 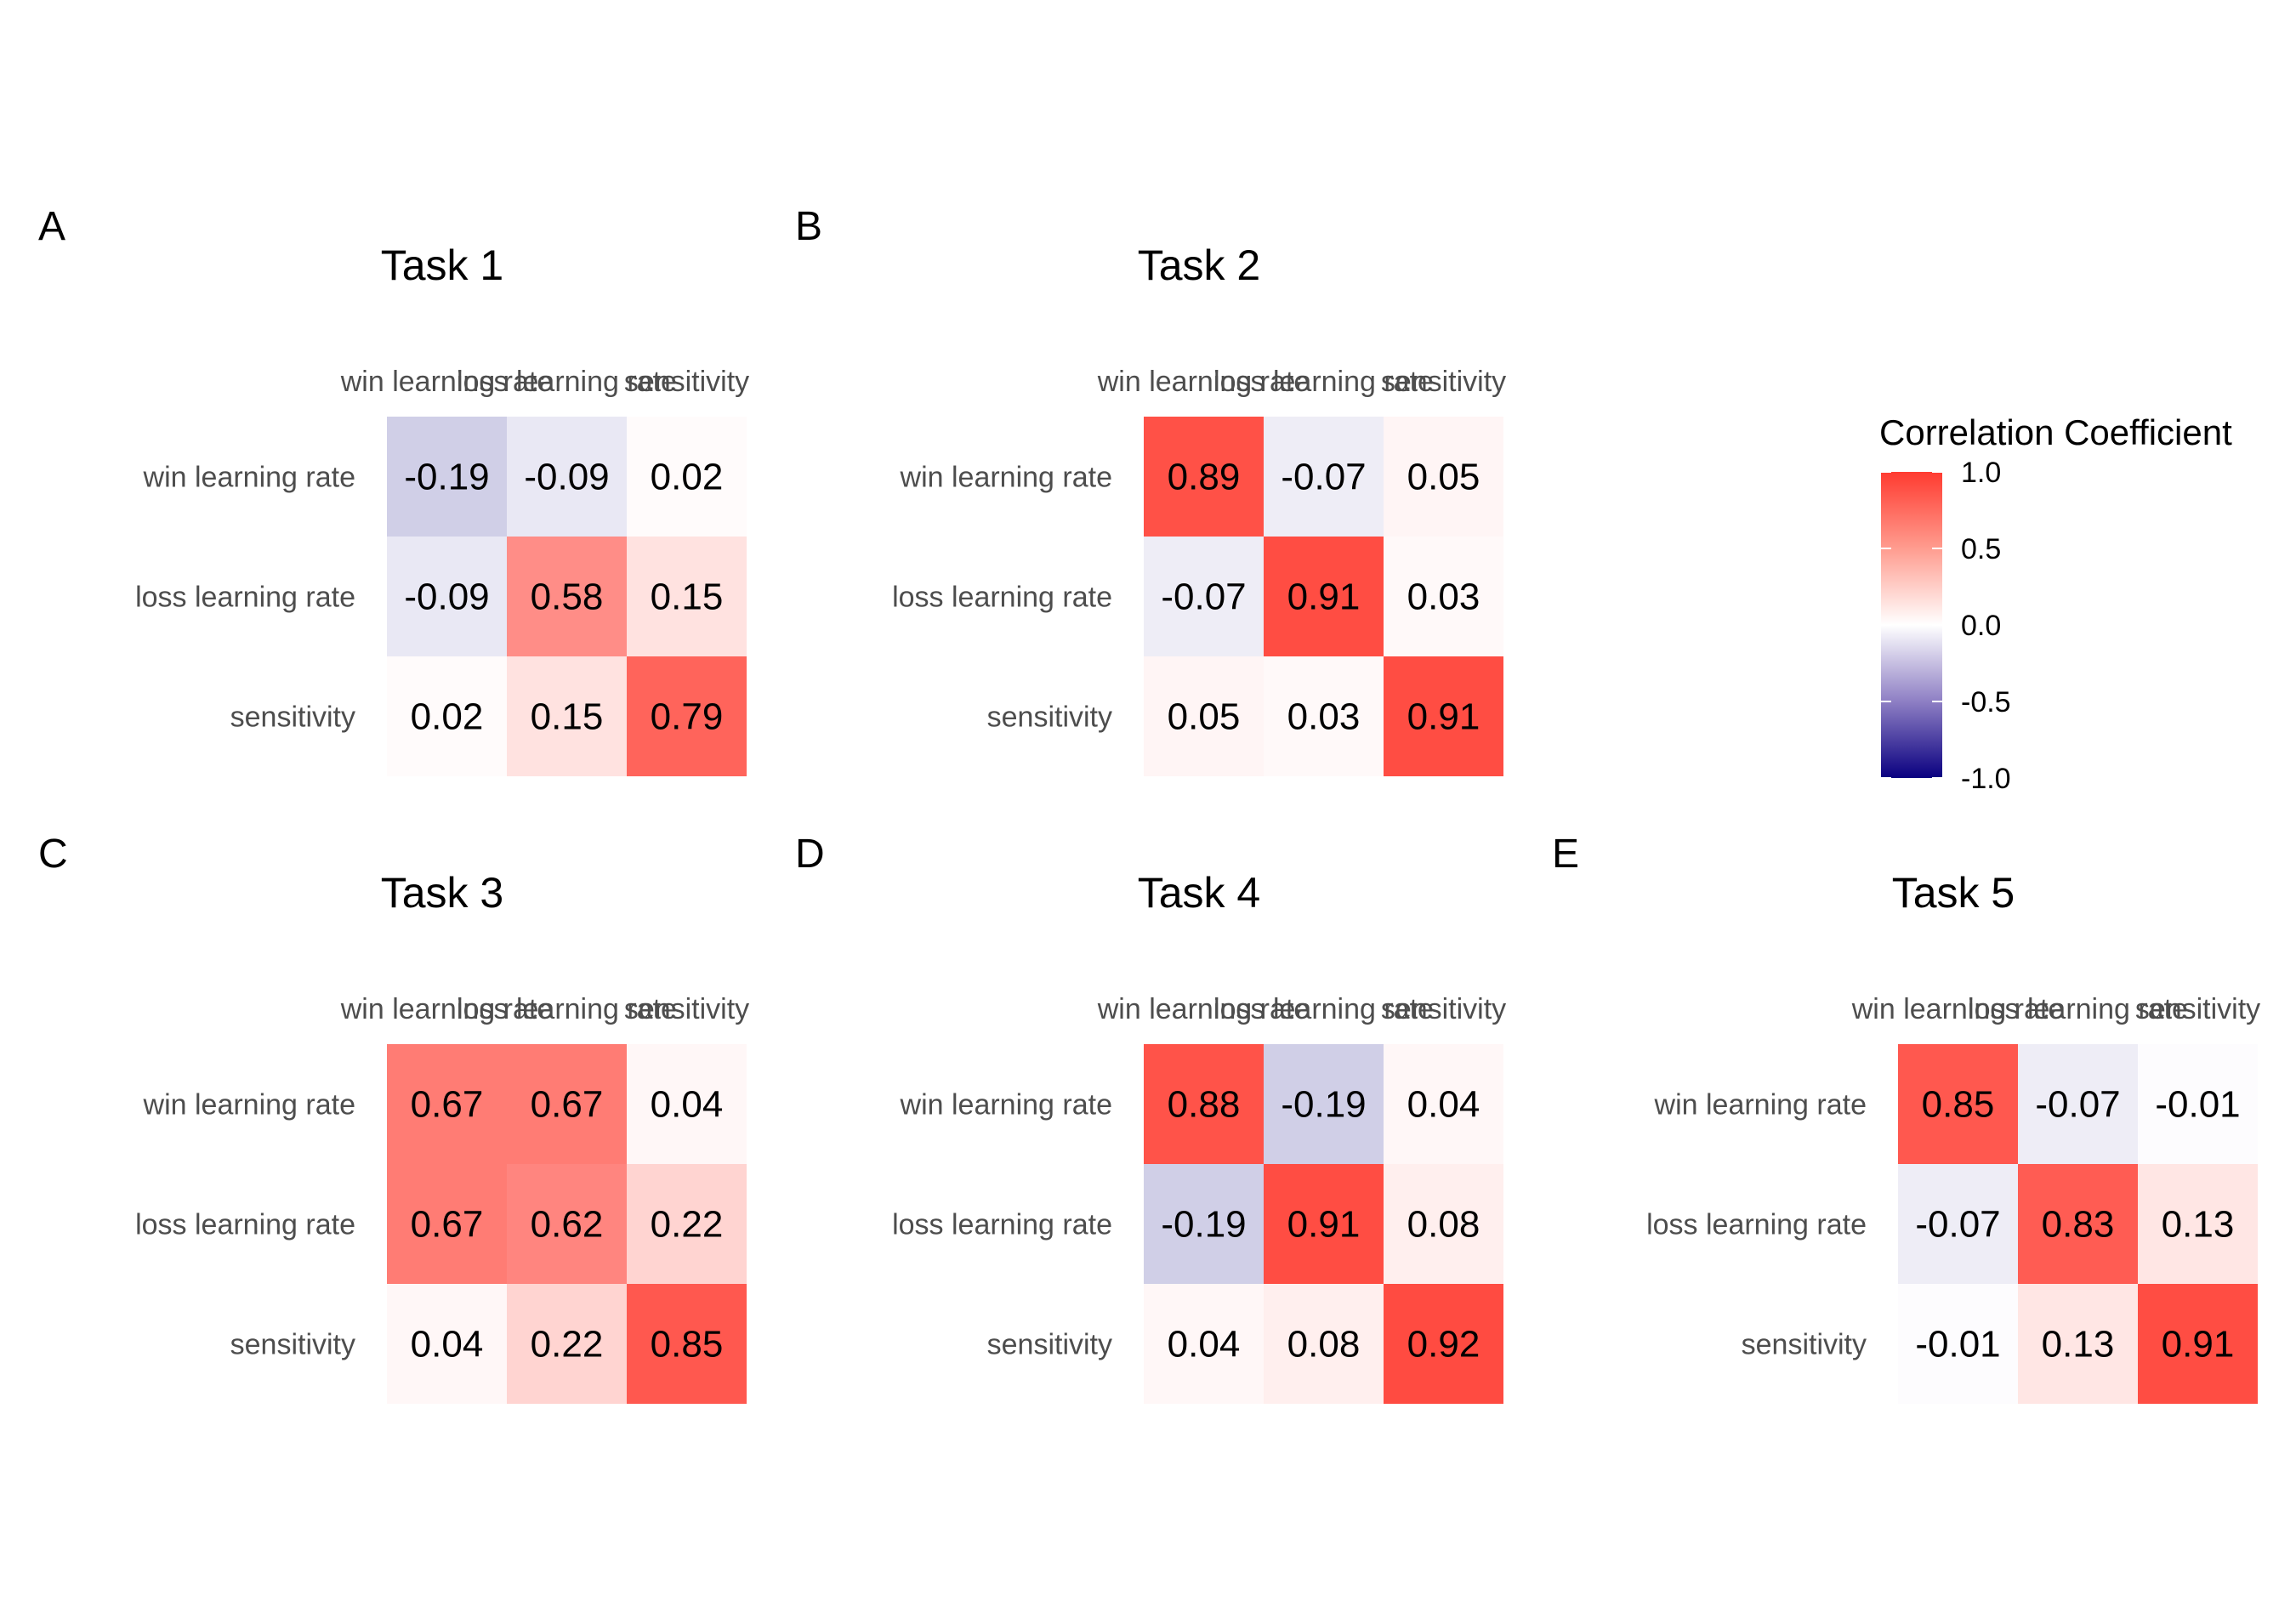 What do you see at coordinates (808, 226) in the screenshot?
I see `panel-letter: B` at bounding box center [808, 226].